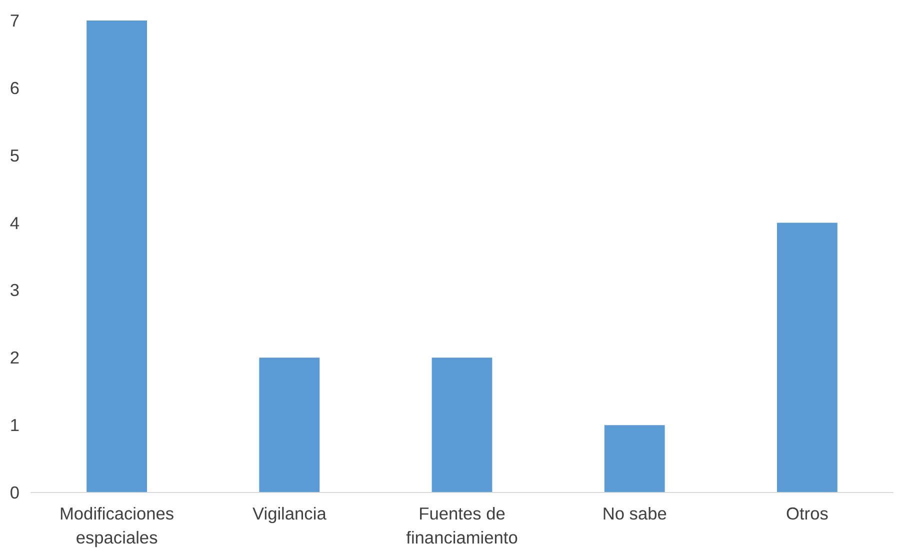 Image resolution: width=913 pixels, height=550 pixels. I want to click on y-tick-label: 1, so click(15, 425).